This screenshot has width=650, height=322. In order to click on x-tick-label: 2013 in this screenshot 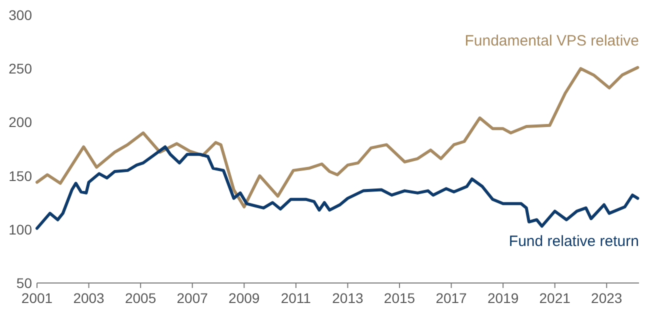, I will do `click(348, 298)`.